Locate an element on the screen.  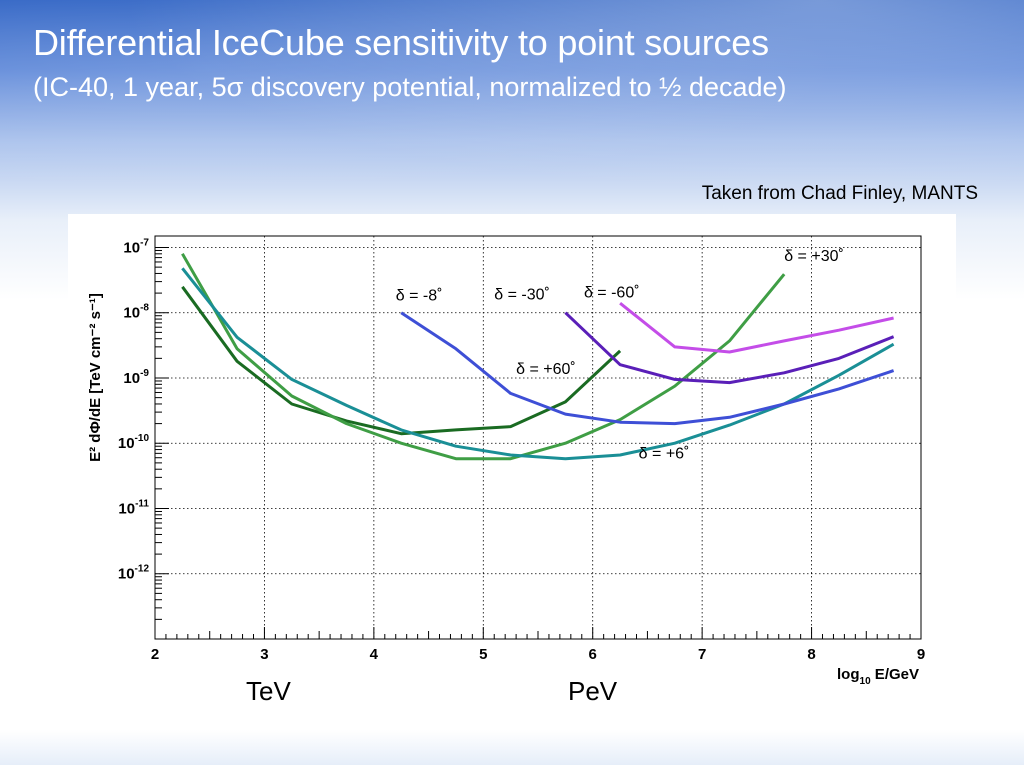
x-tick-label: 7 is located at coordinates (702, 654).